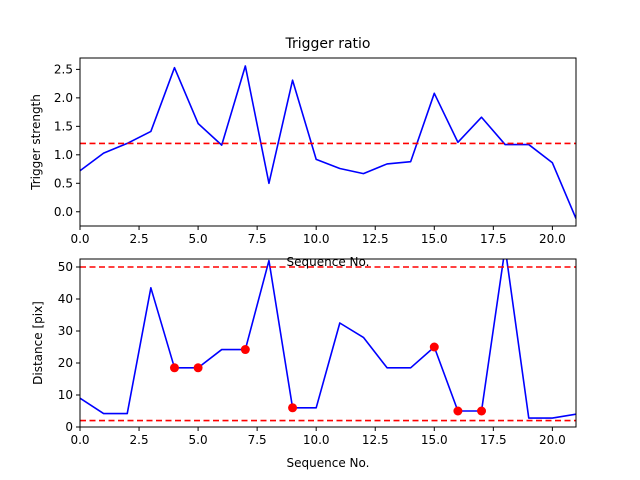 The image size is (640, 480). Describe the element at coordinates (198, 440) in the screenshot. I see `bottom-xtick-label: 5.0` at that location.